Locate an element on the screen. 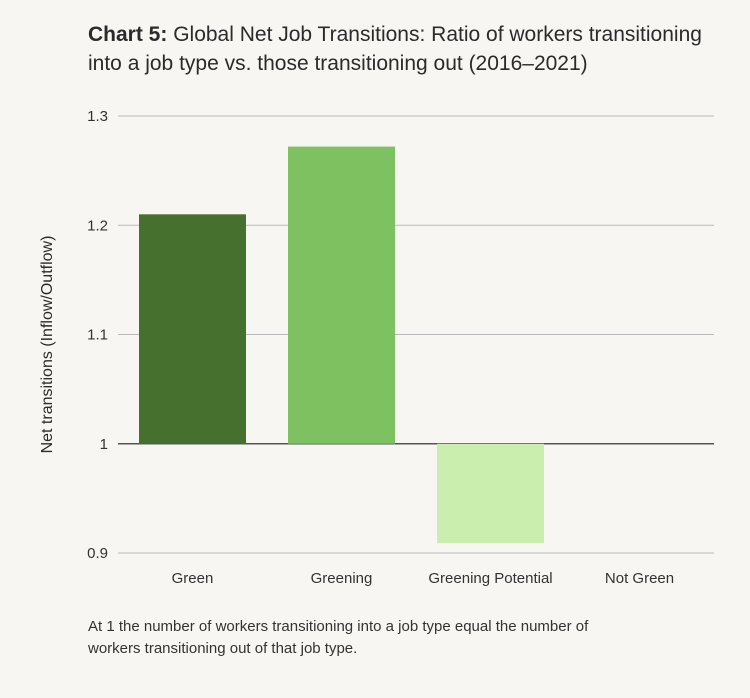 The height and width of the screenshot is (698, 750). x-tick-label: Not Green is located at coordinates (639, 578).